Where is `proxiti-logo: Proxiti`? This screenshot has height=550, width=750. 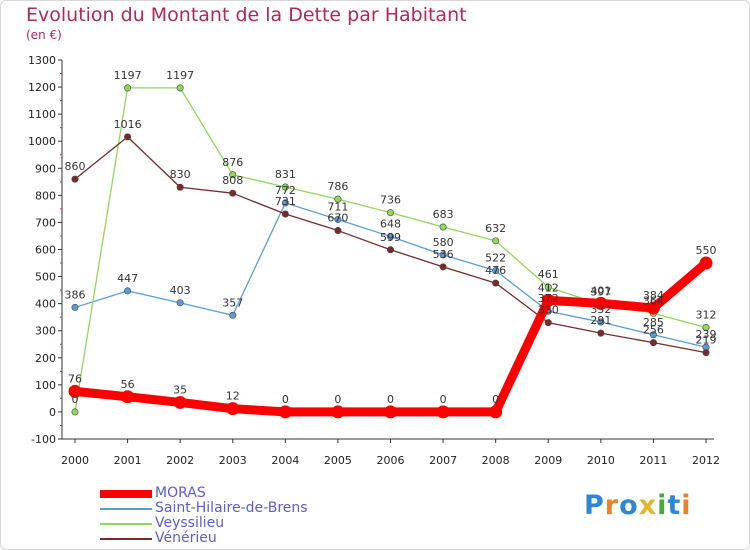 proxiti-logo: Proxiti is located at coordinates (638, 505).